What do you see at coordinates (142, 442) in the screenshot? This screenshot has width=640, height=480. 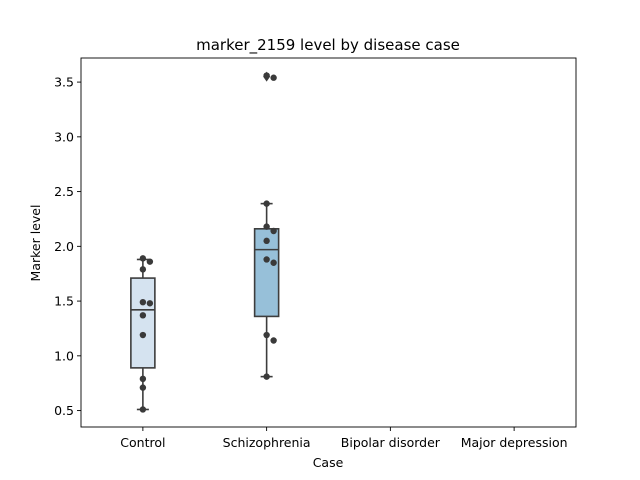 I see `x-tick-label: Control` at bounding box center [142, 442].